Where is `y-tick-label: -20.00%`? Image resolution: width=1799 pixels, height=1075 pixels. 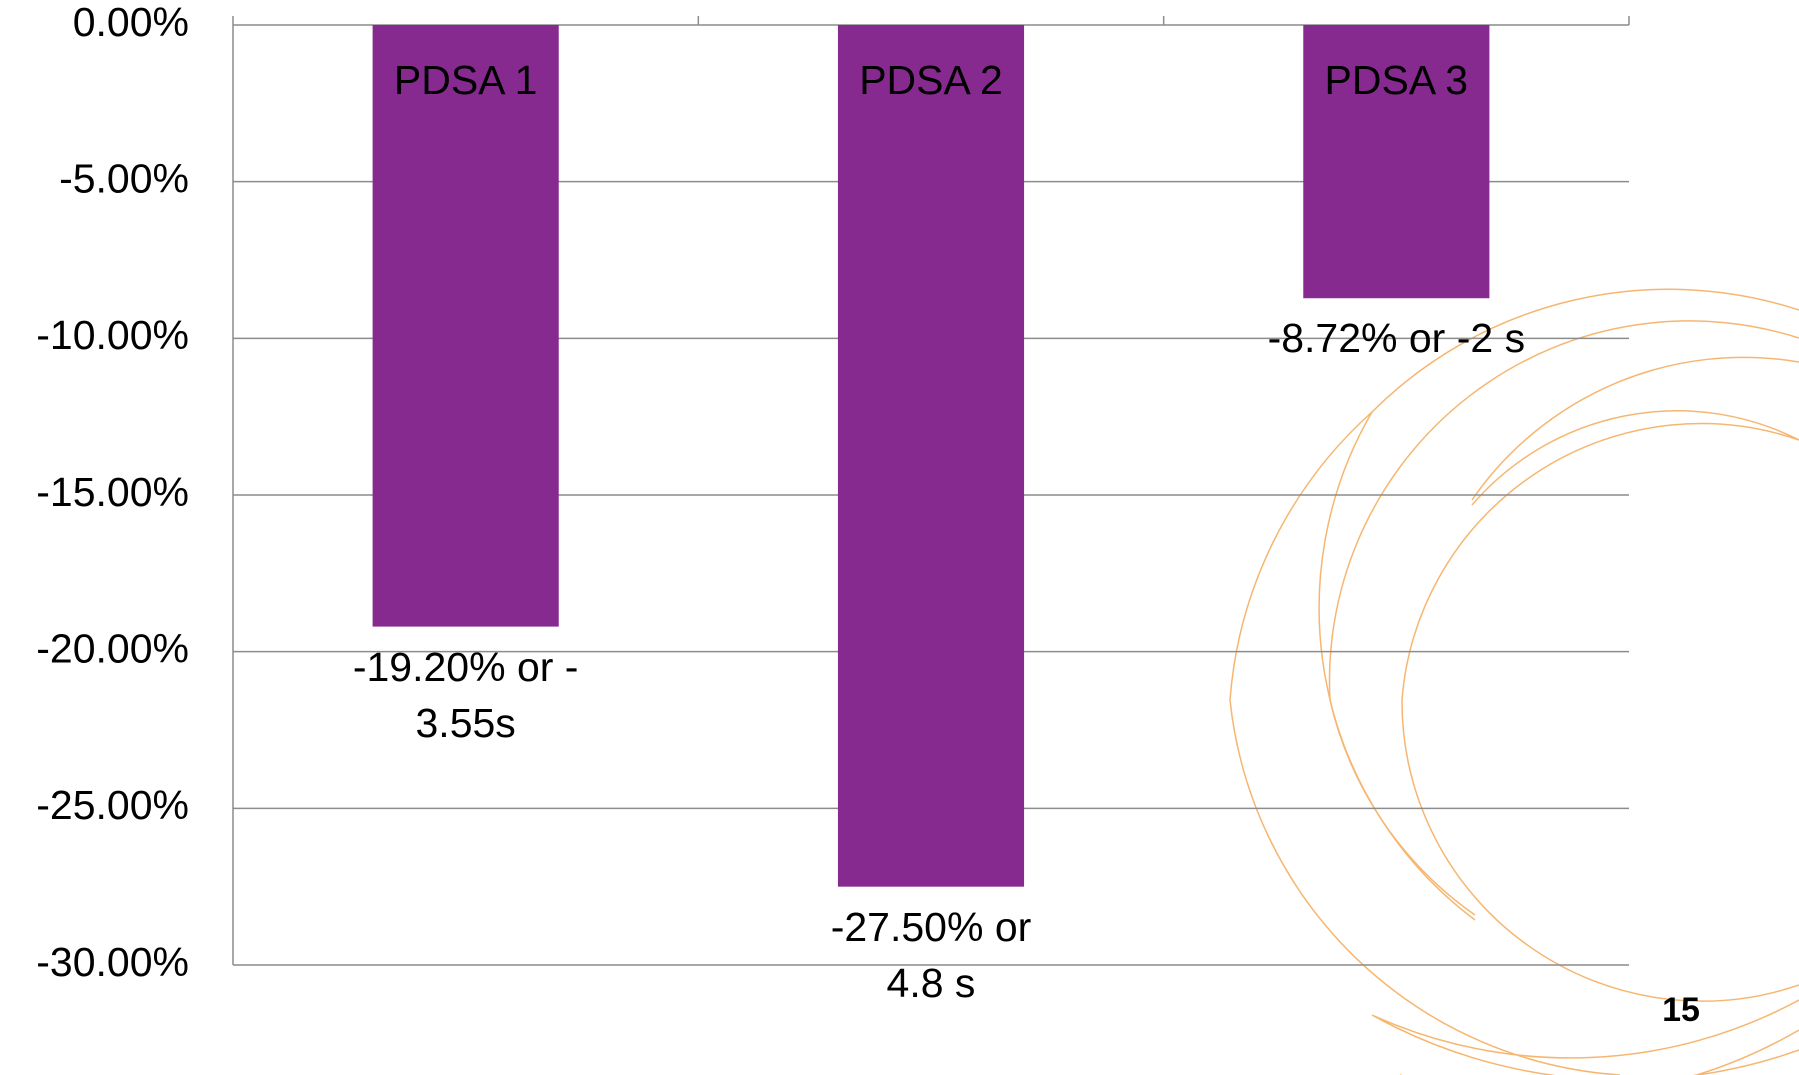
y-tick-label: -20.00% is located at coordinates (112, 648).